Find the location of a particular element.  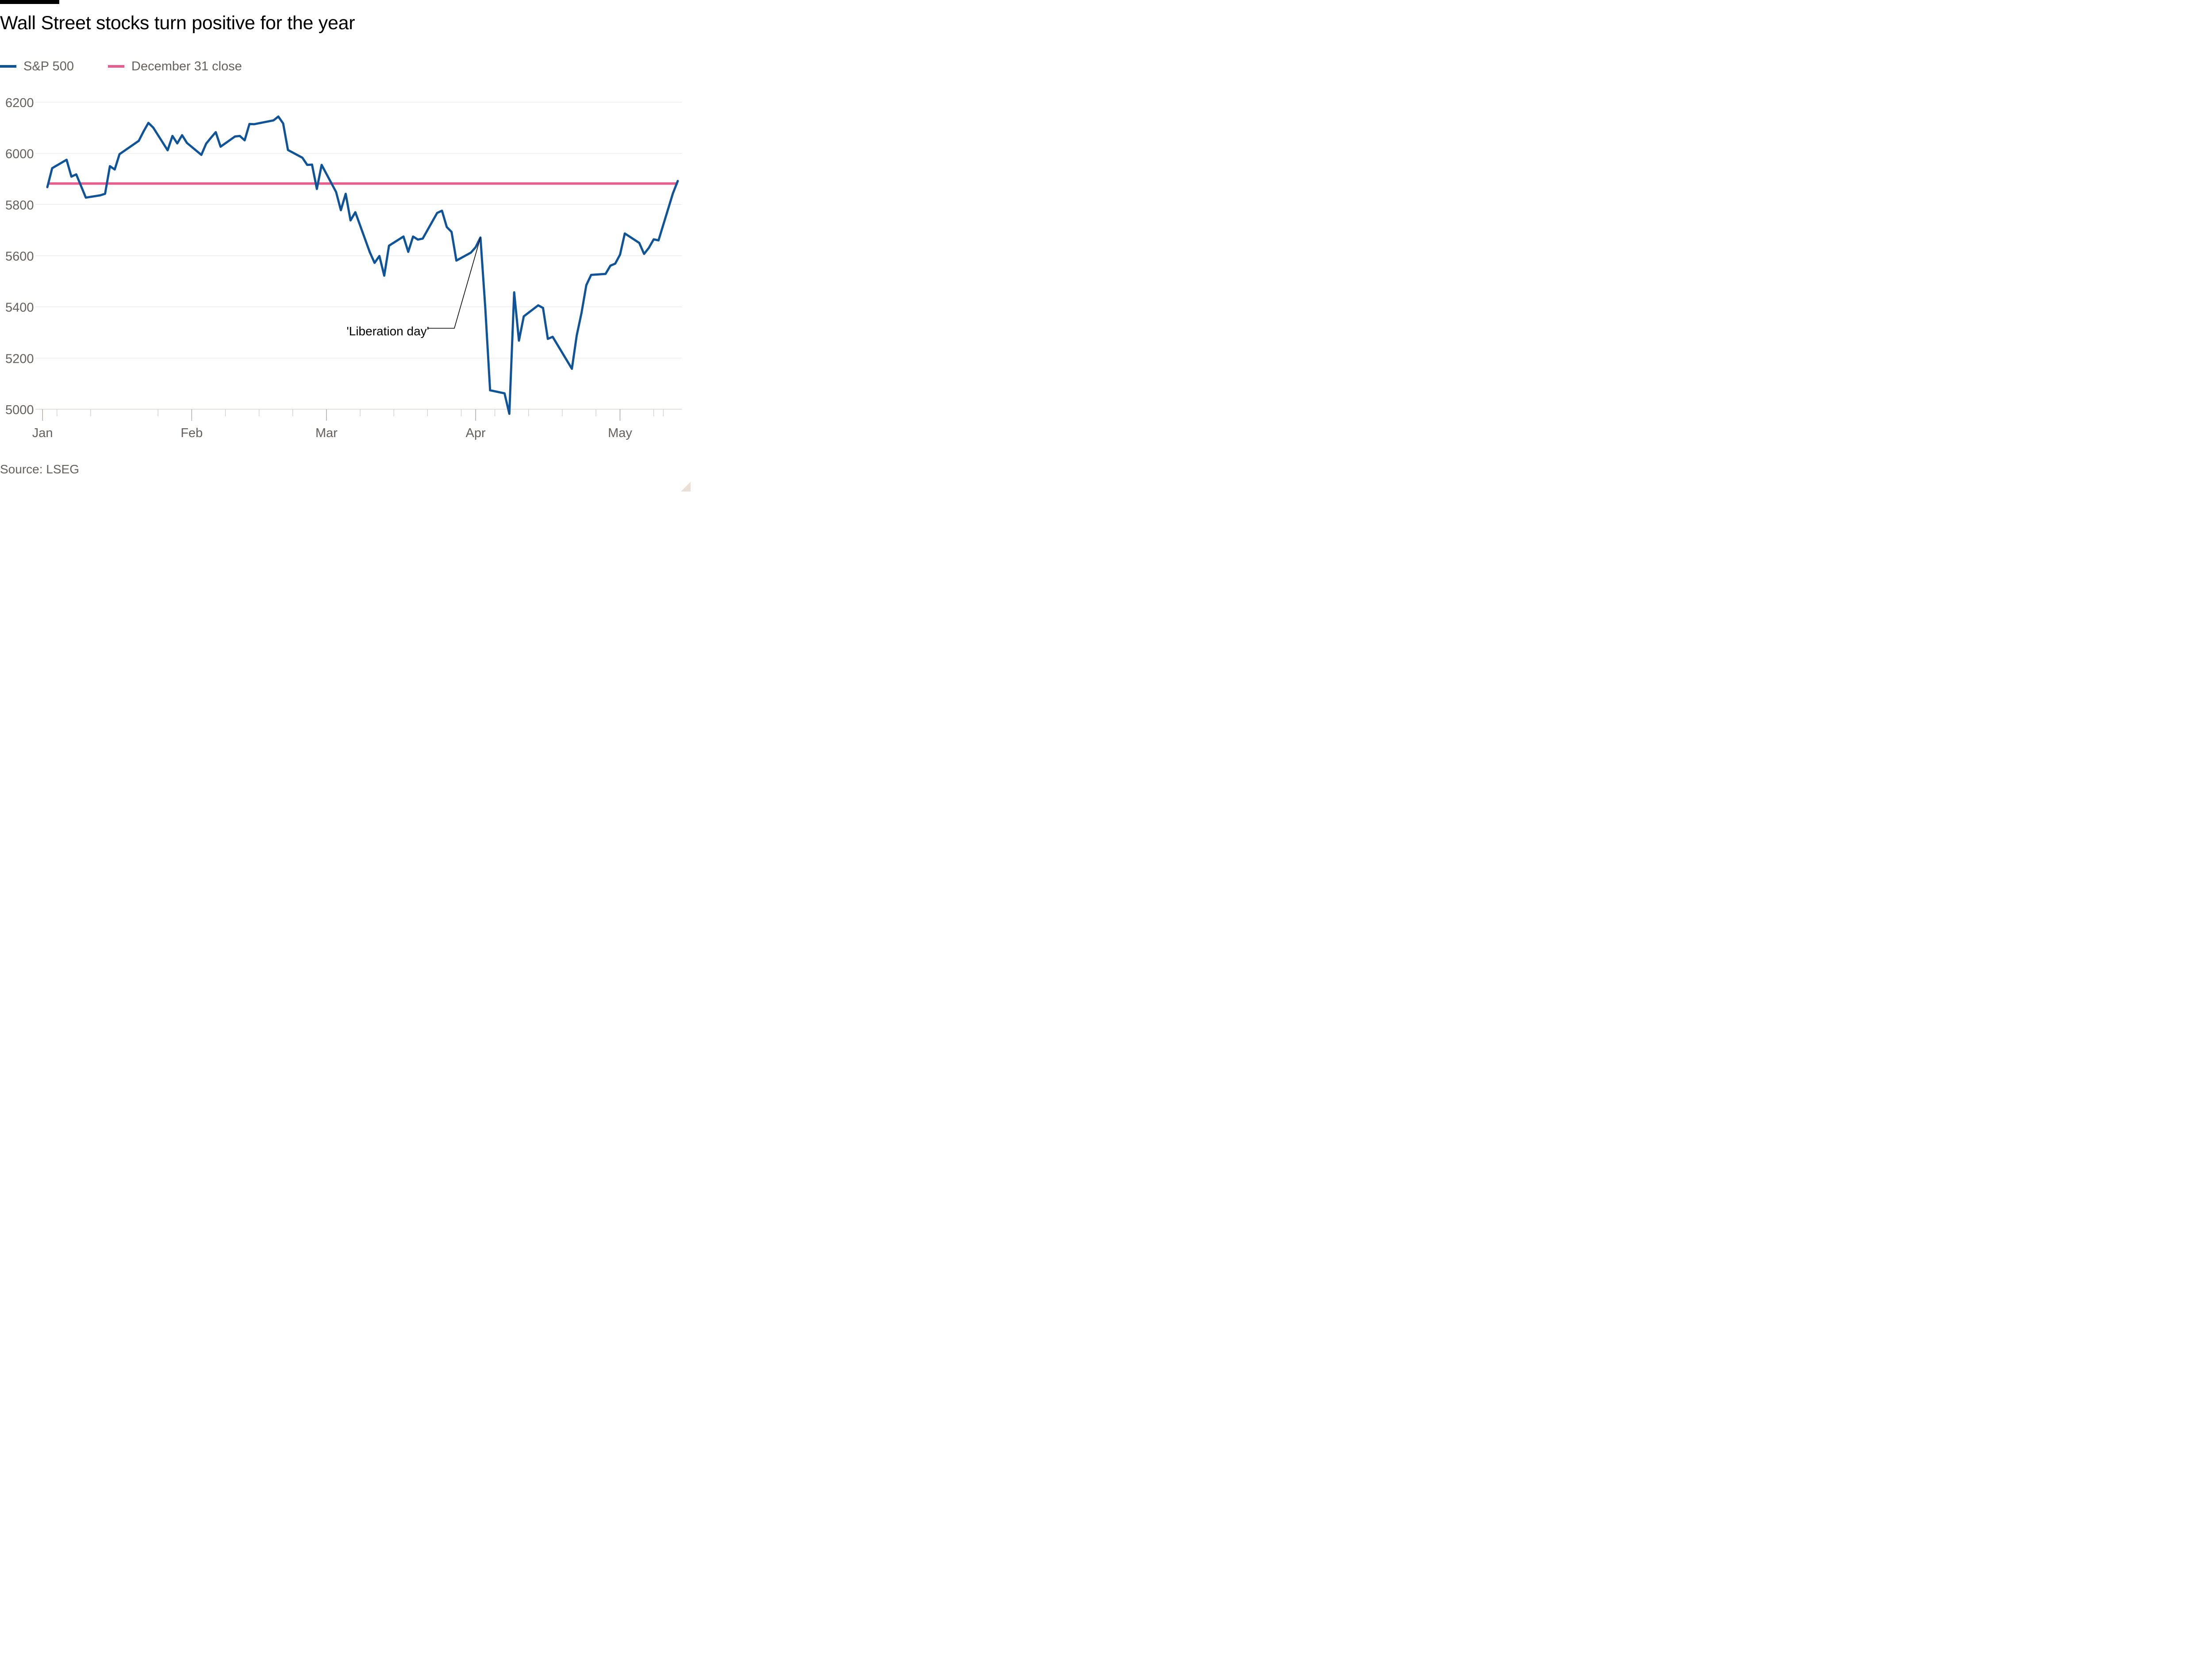

legend-item-sp500: S&P 500 is located at coordinates (37, 67).